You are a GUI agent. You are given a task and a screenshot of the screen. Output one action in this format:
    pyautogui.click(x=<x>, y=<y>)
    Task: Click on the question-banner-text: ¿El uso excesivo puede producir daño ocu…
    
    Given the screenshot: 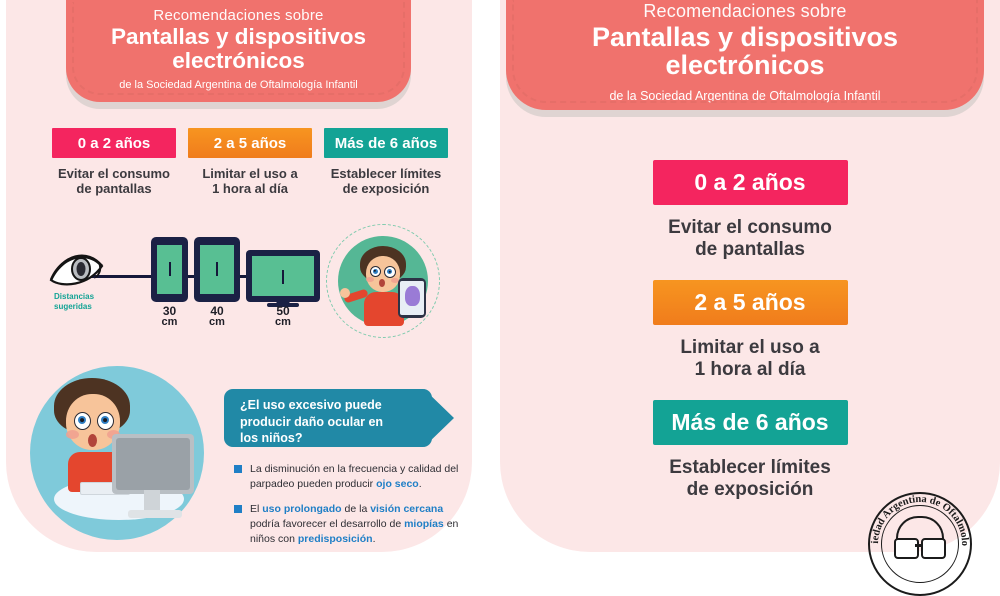 What is the action you would take?
    pyautogui.click(x=333, y=422)
    